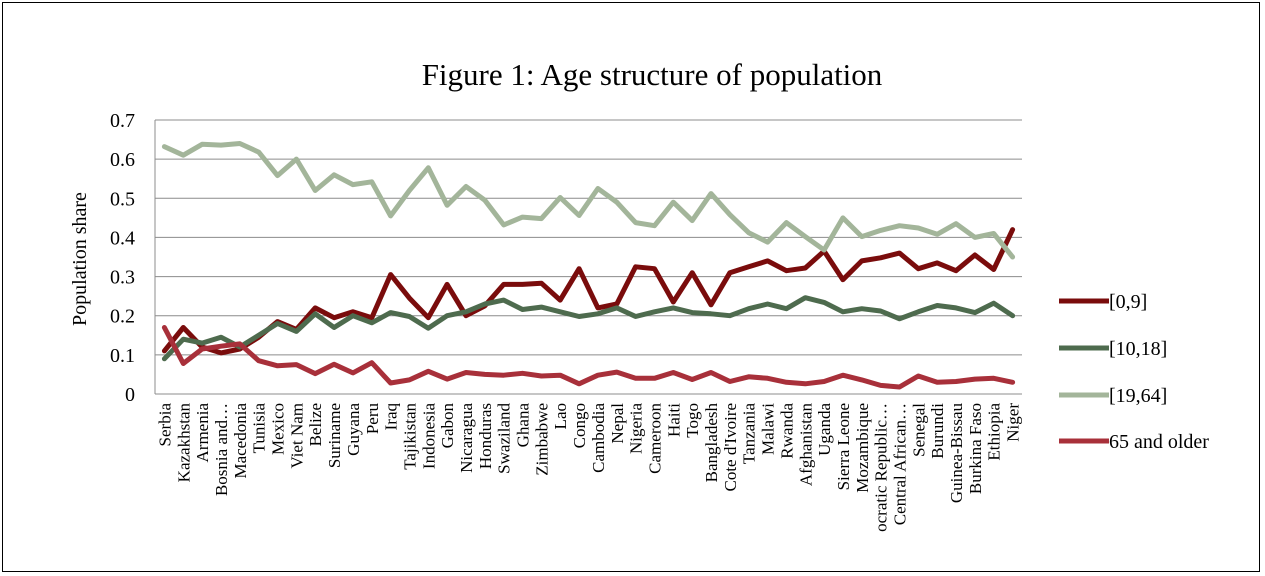 Image resolution: width=1265 pixels, height=576 pixels. Describe the element at coordinates (673, 420) in the screenshot. I see `x-tick-label: Haiti` at that location.